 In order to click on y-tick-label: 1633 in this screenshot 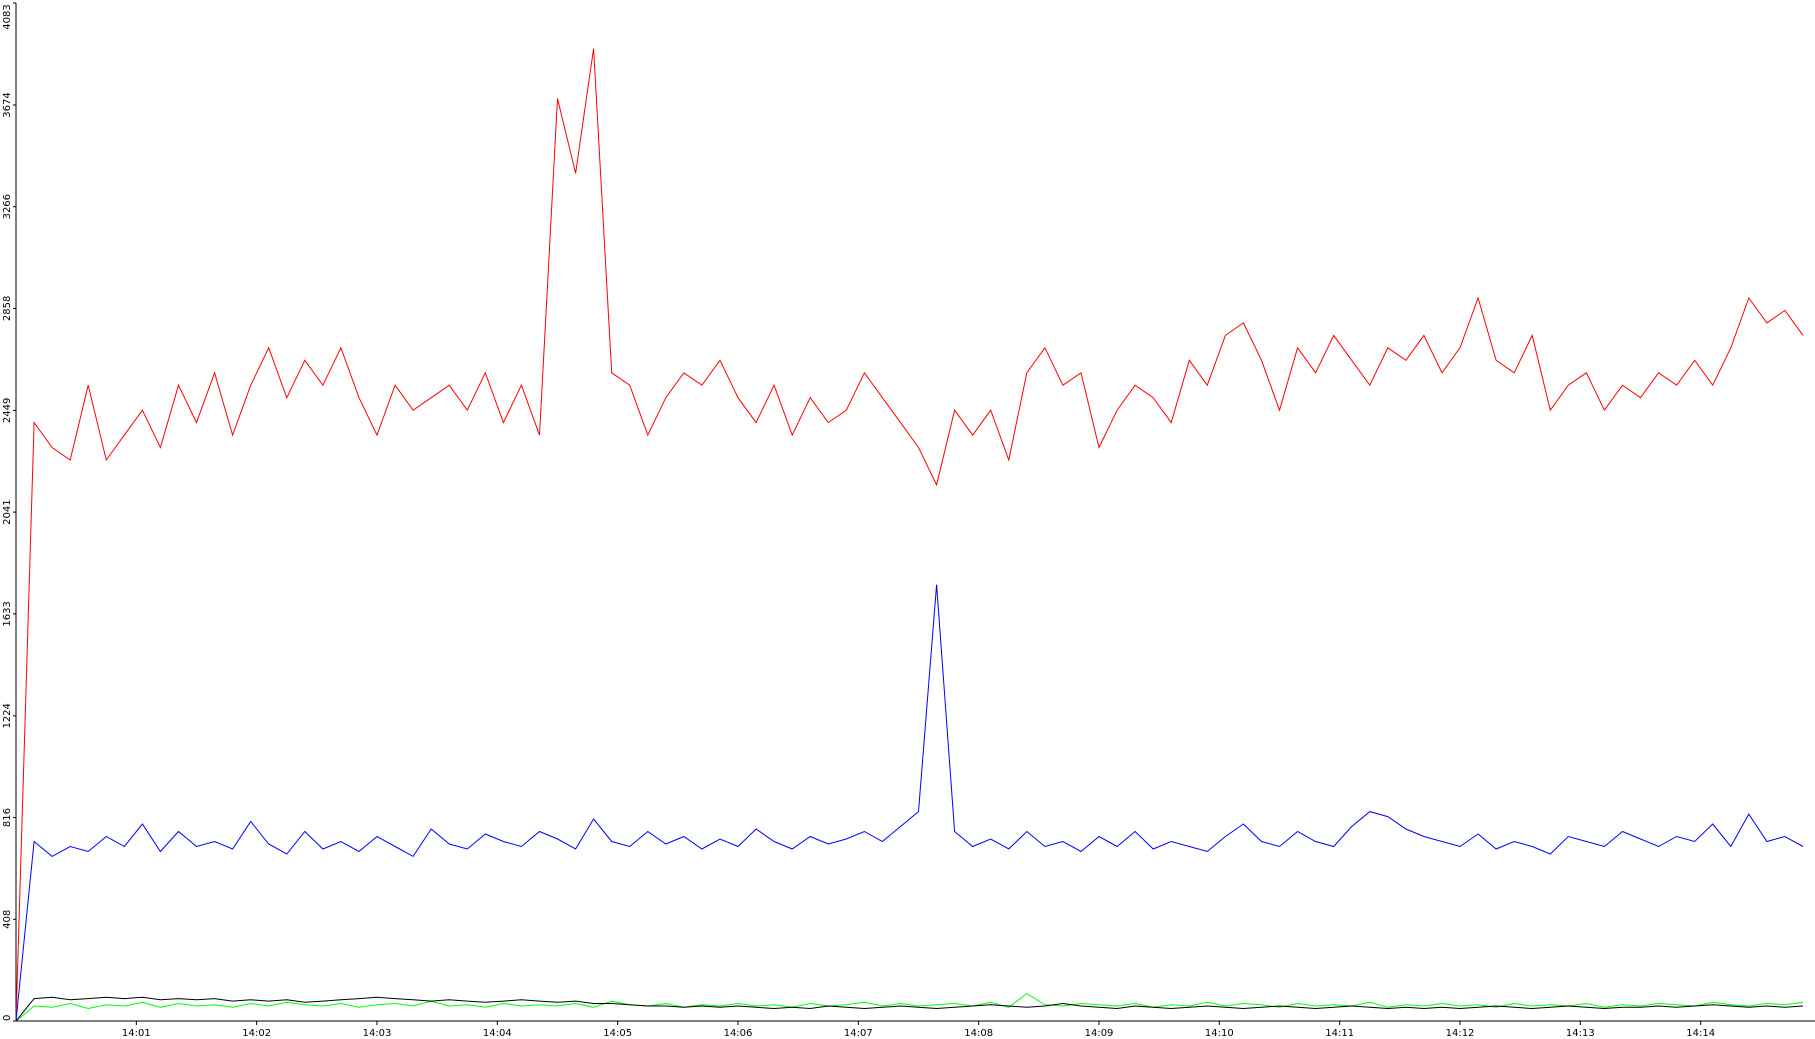, I will do `click(7, 613)`.